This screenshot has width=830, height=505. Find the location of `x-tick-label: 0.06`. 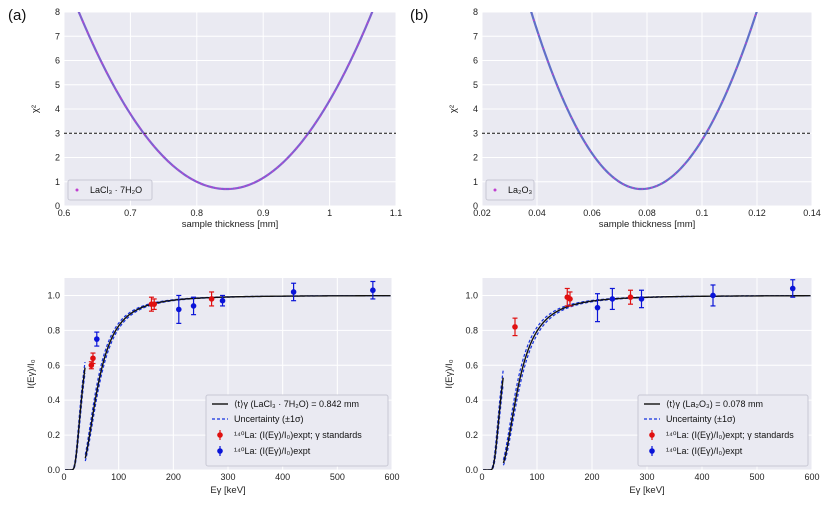

x-tick-label: 0.06 is located at coordinates (592, 213).